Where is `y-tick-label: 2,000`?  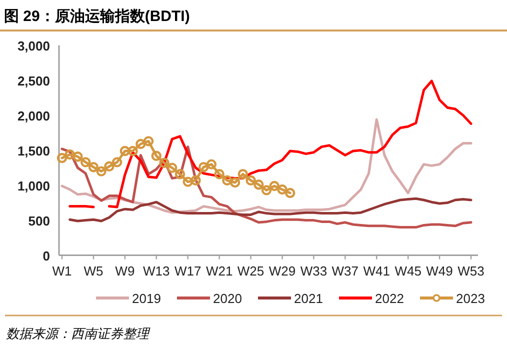
y-tick-label: 2,000 is located at coordinates (33, 116).